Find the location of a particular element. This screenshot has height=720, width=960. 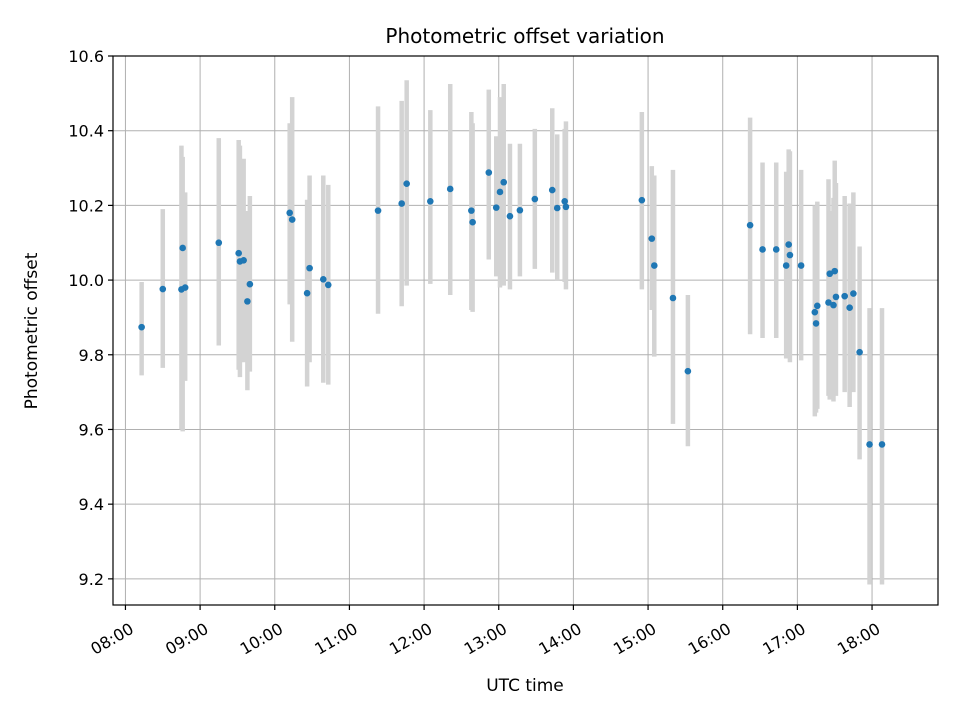

y-axis: 9.2 9.4 9.6 9.8 10.0 10.2 10.4 10.6 is located at coordinates (90, 318).